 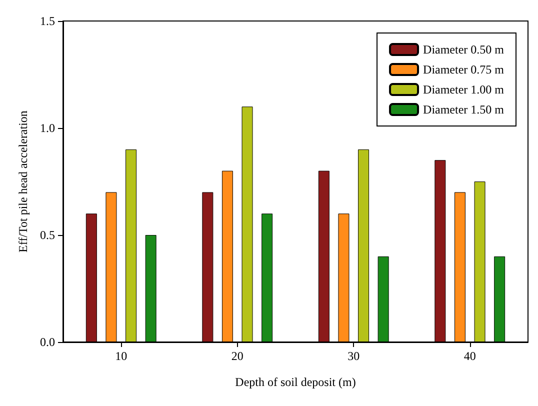 I want to click on legend-label: Diameter 1.00 m, so click(x=464, y=89).